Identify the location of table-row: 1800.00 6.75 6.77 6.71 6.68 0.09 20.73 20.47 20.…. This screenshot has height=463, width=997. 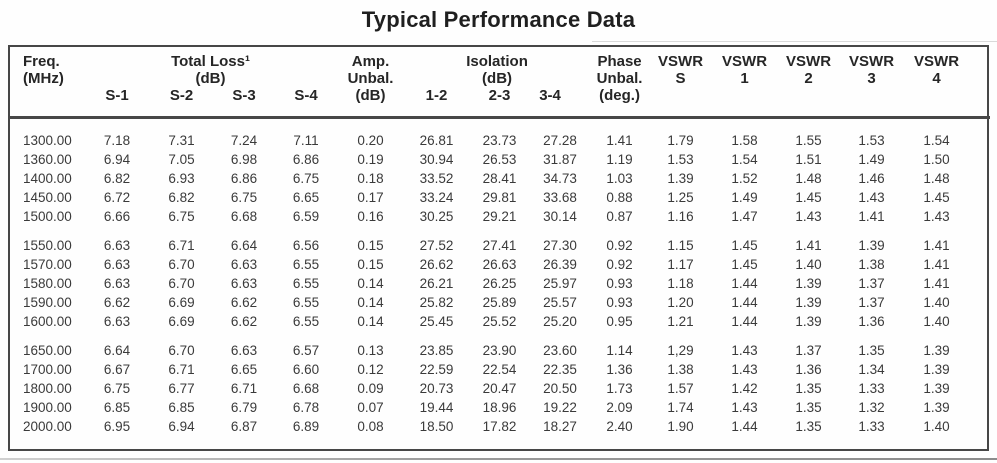
(500, 388).